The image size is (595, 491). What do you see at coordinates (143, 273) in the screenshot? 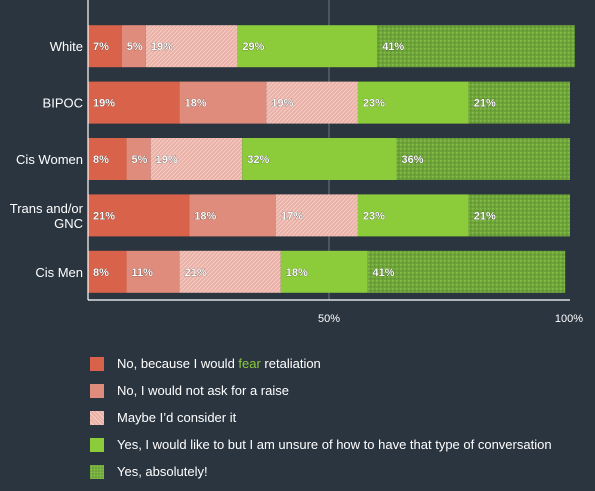
I see `data-label: 11%` at bounding box center [143, 273].